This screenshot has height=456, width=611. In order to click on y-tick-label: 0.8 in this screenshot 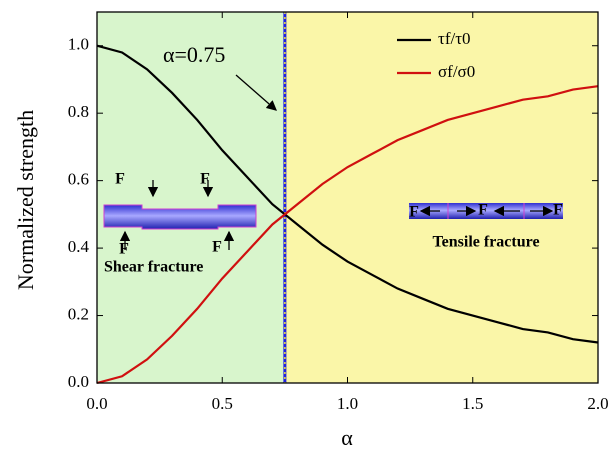, I will do `click(78, 111)`.